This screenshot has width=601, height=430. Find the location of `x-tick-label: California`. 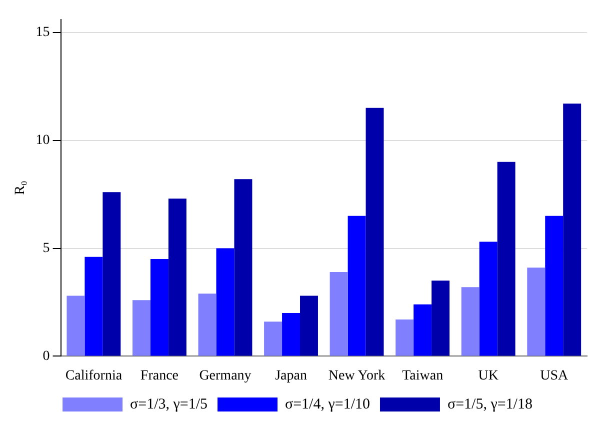

x-tick-label: California is located at coordinates (94, 376).